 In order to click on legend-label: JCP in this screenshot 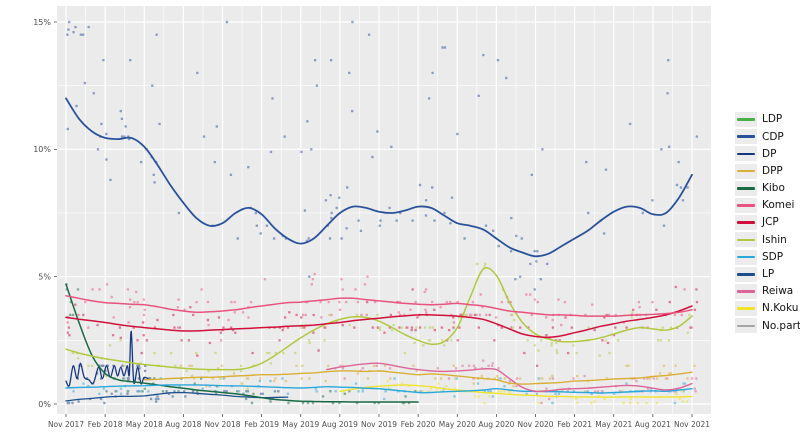, I will do `click(770, 222)`.